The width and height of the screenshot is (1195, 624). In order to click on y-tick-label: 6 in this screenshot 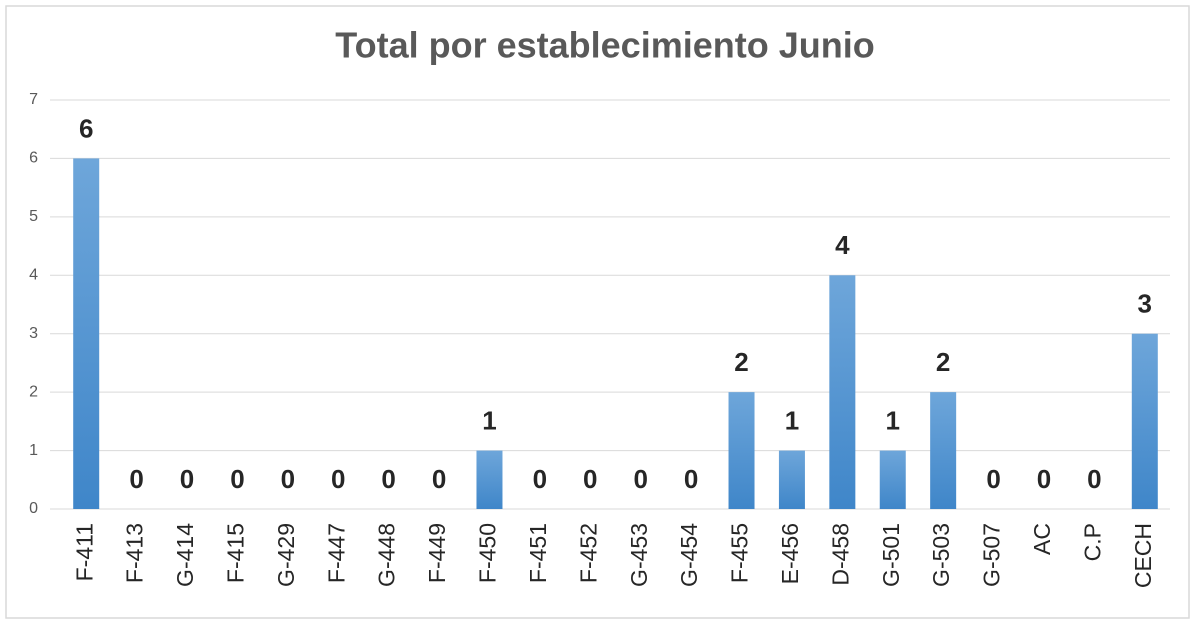, I will do `click(33, 158)`.